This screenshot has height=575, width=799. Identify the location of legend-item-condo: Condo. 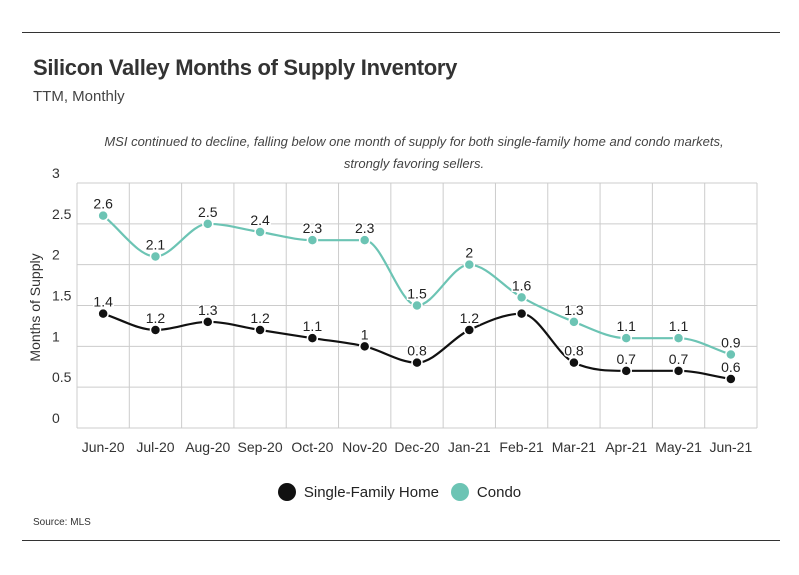
(486, 492).